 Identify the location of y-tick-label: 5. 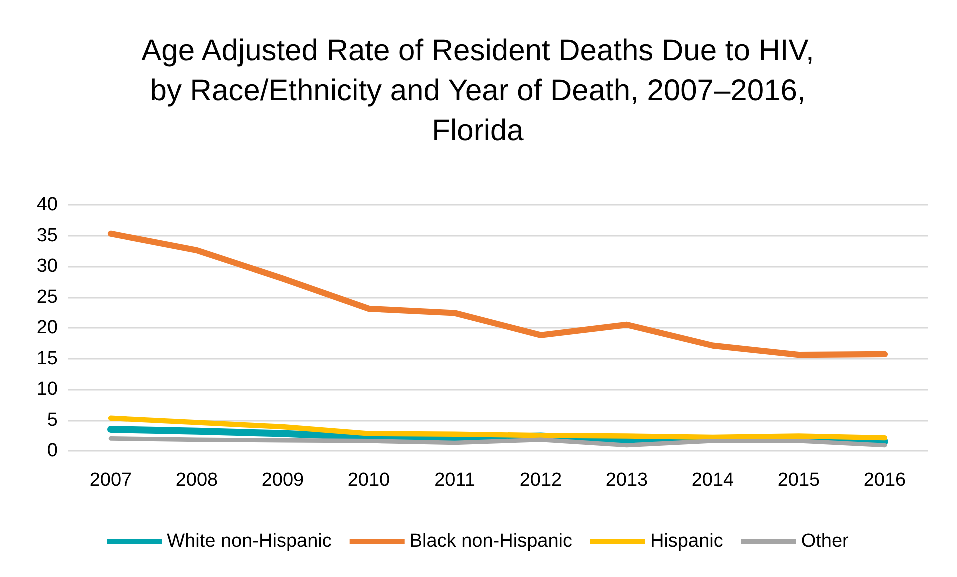
(52, 420).